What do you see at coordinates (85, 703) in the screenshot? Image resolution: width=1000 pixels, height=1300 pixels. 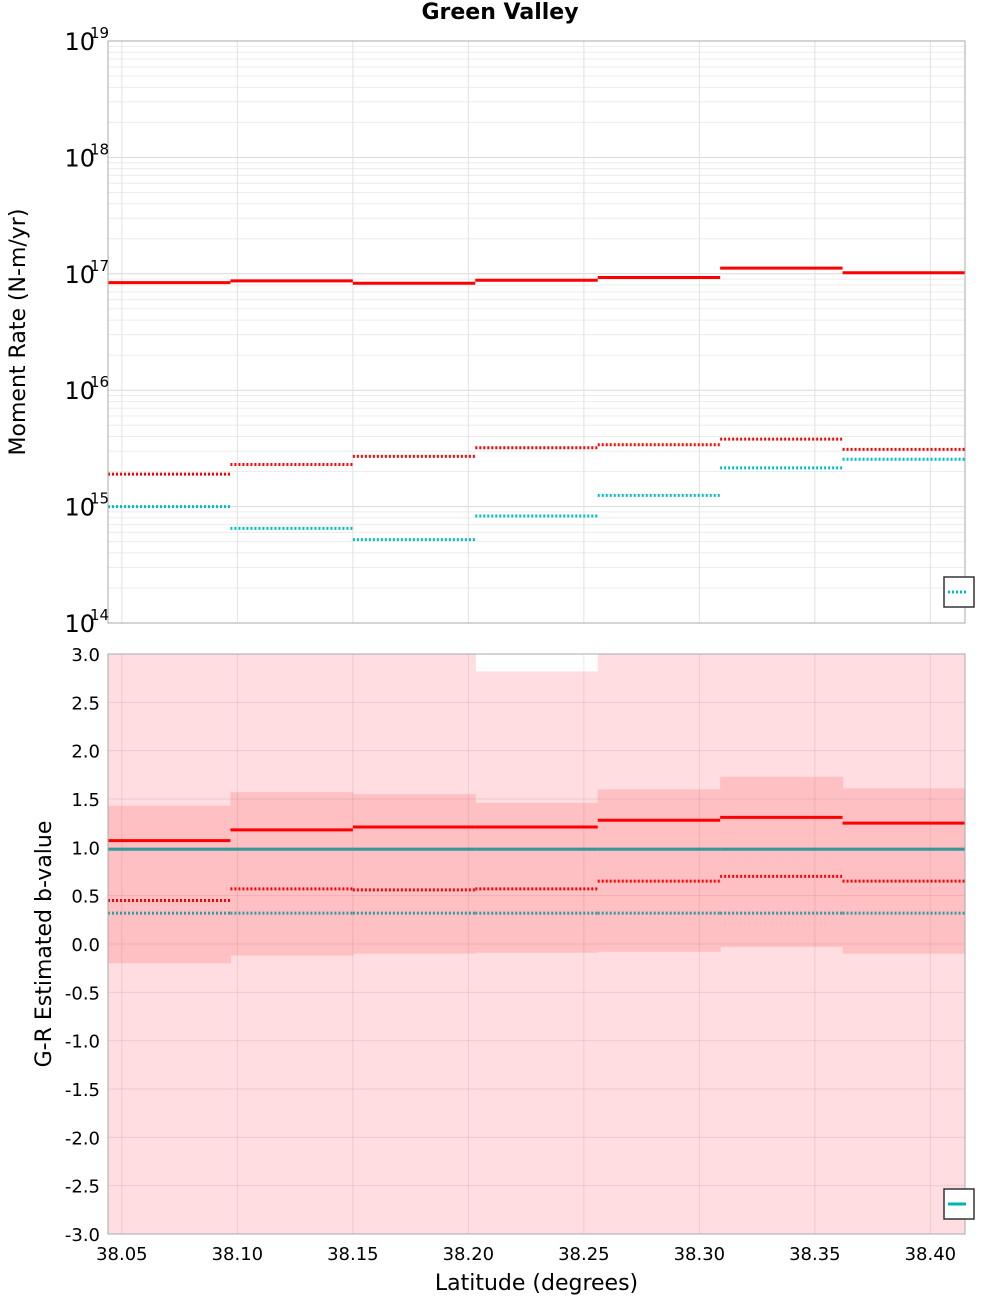 I see `bottom-y-tick-label: 2.5` at bounding box center [85, 703].